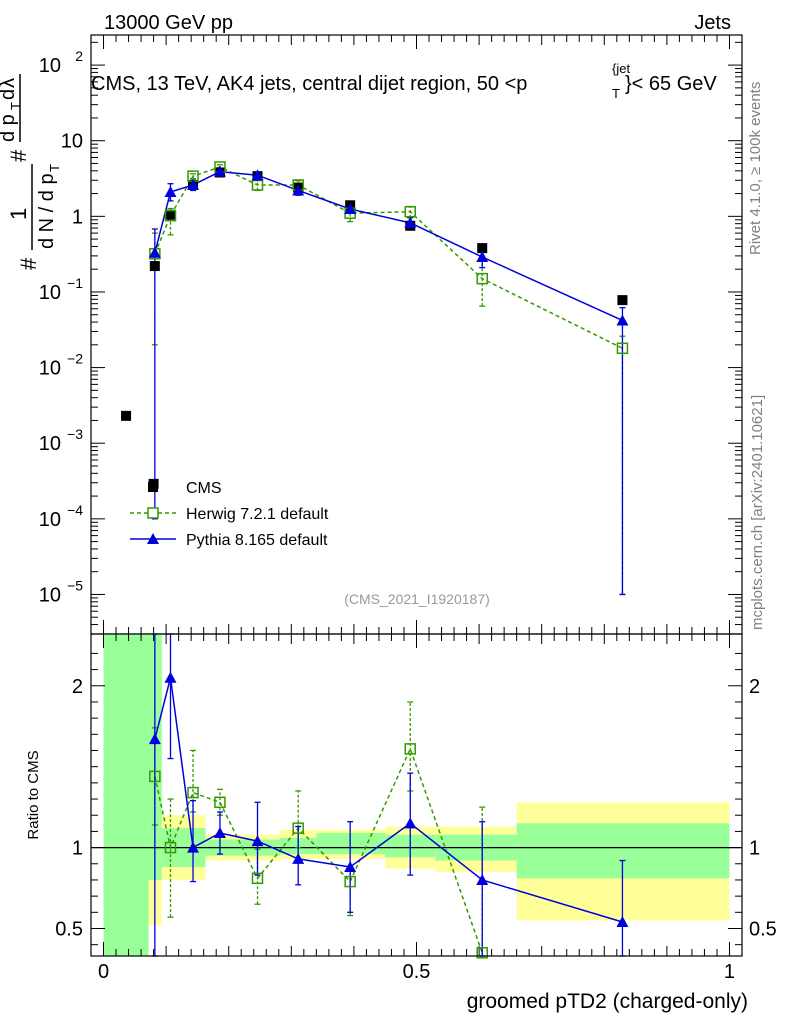  I want to click on y-tick-exponent: −3, so click(75, 434).